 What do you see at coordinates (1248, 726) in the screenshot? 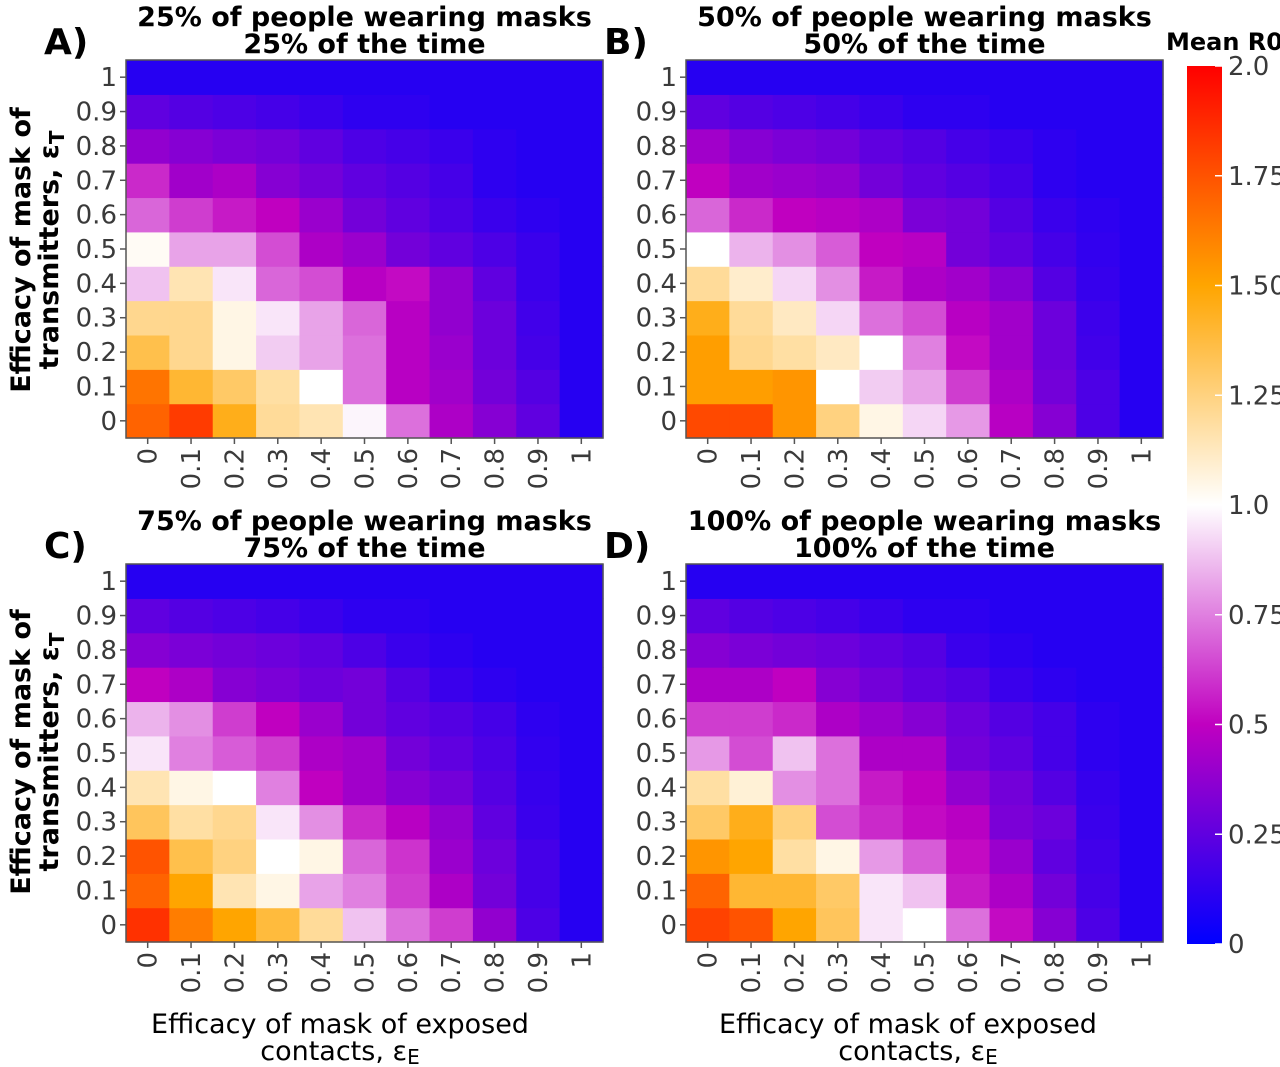
I see `colorbar-tick-label: 0.5` at bounding box center [1248, 726].